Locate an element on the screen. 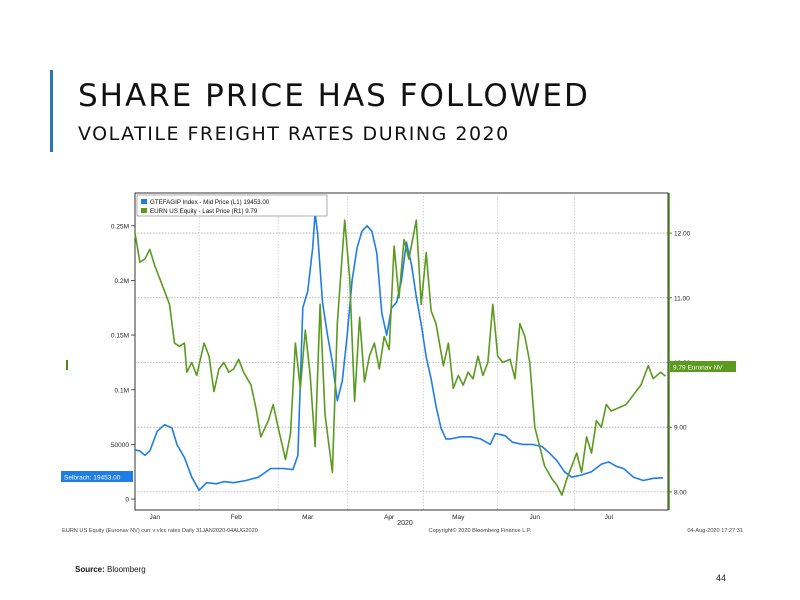  left-axis-tick-label: 0 is located at coordinates (127, 500).